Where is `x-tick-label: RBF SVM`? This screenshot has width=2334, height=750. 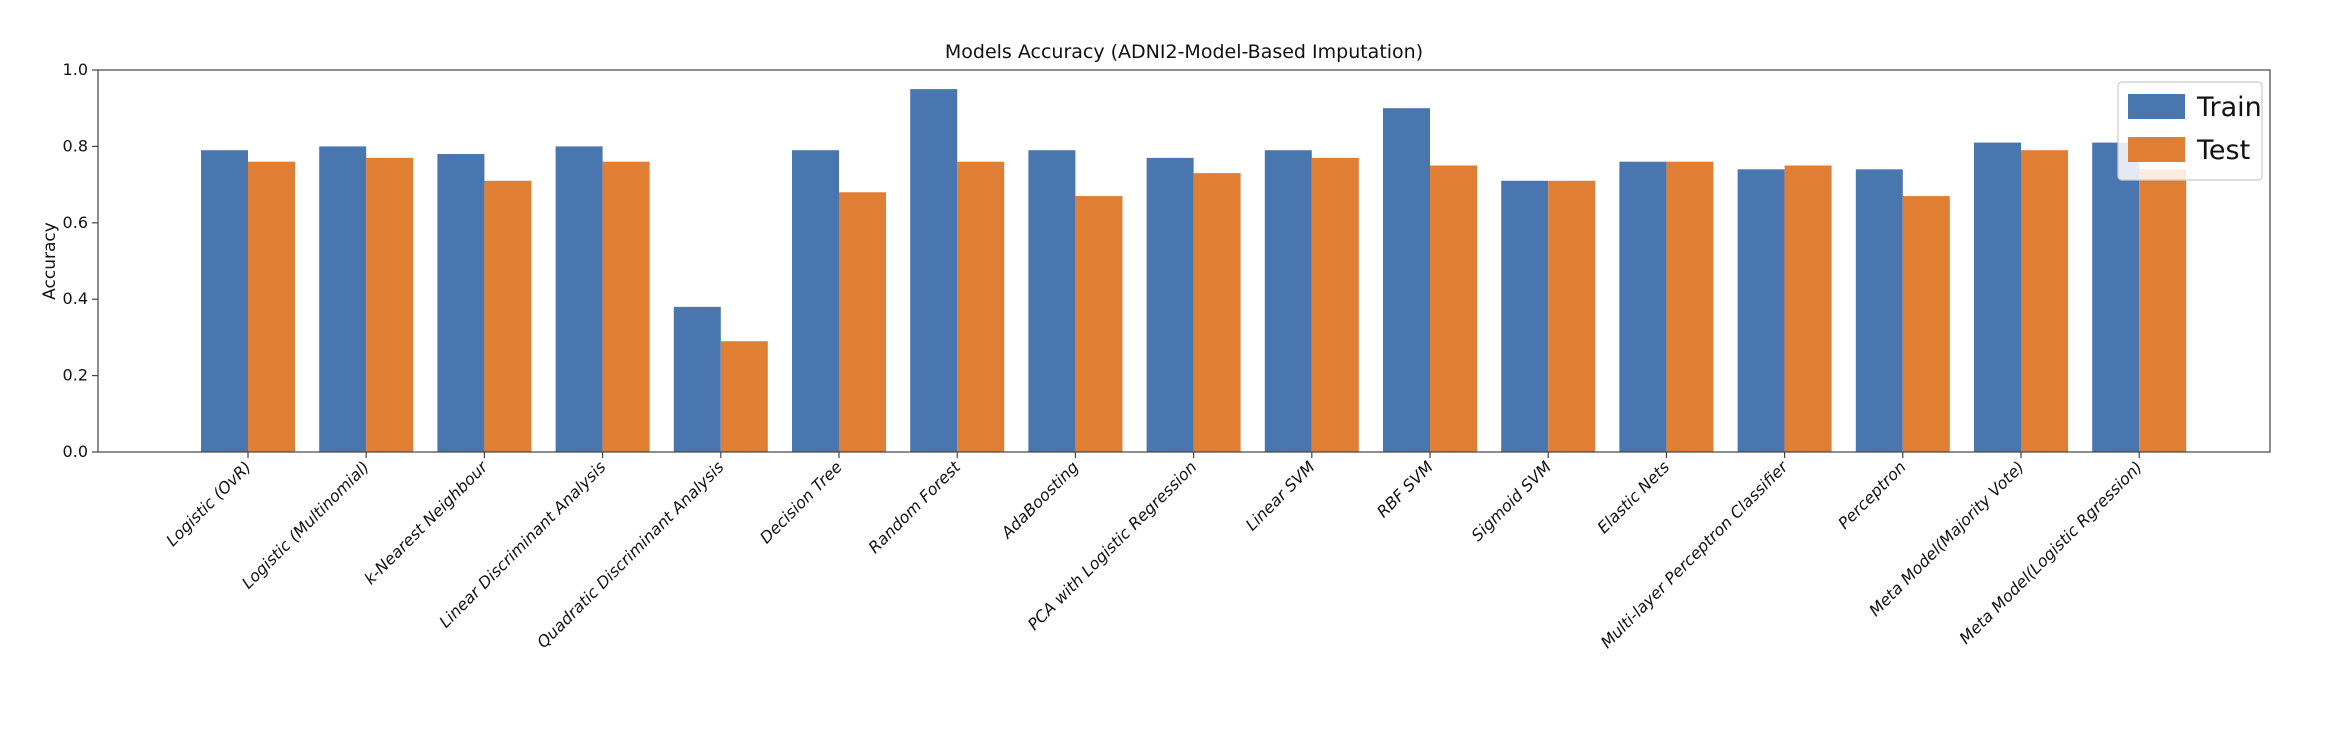 x-tick-label: RBF SVM is located at coordinates (1405, 489).